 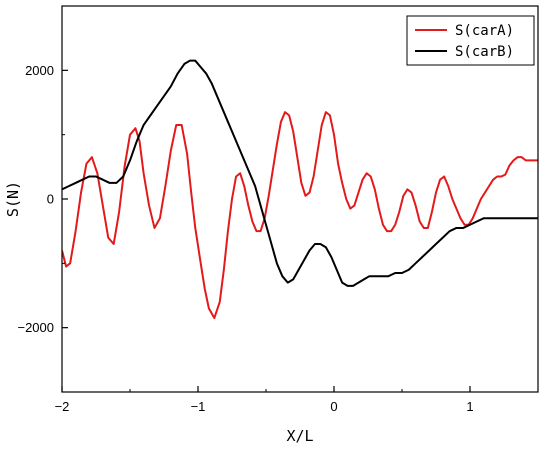 What do you see at coordinates (484, 52) in the screenshot?
I see `legend-entry-label: S(carB)` at bounding box center [484, 52].